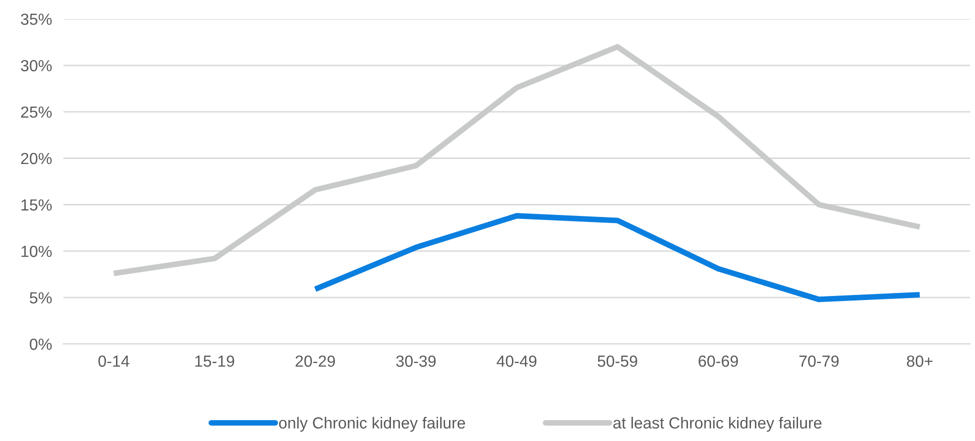 This screenshot has height=441, width=975. I want to click on y-tick-label: 0%, so click(41, 344).